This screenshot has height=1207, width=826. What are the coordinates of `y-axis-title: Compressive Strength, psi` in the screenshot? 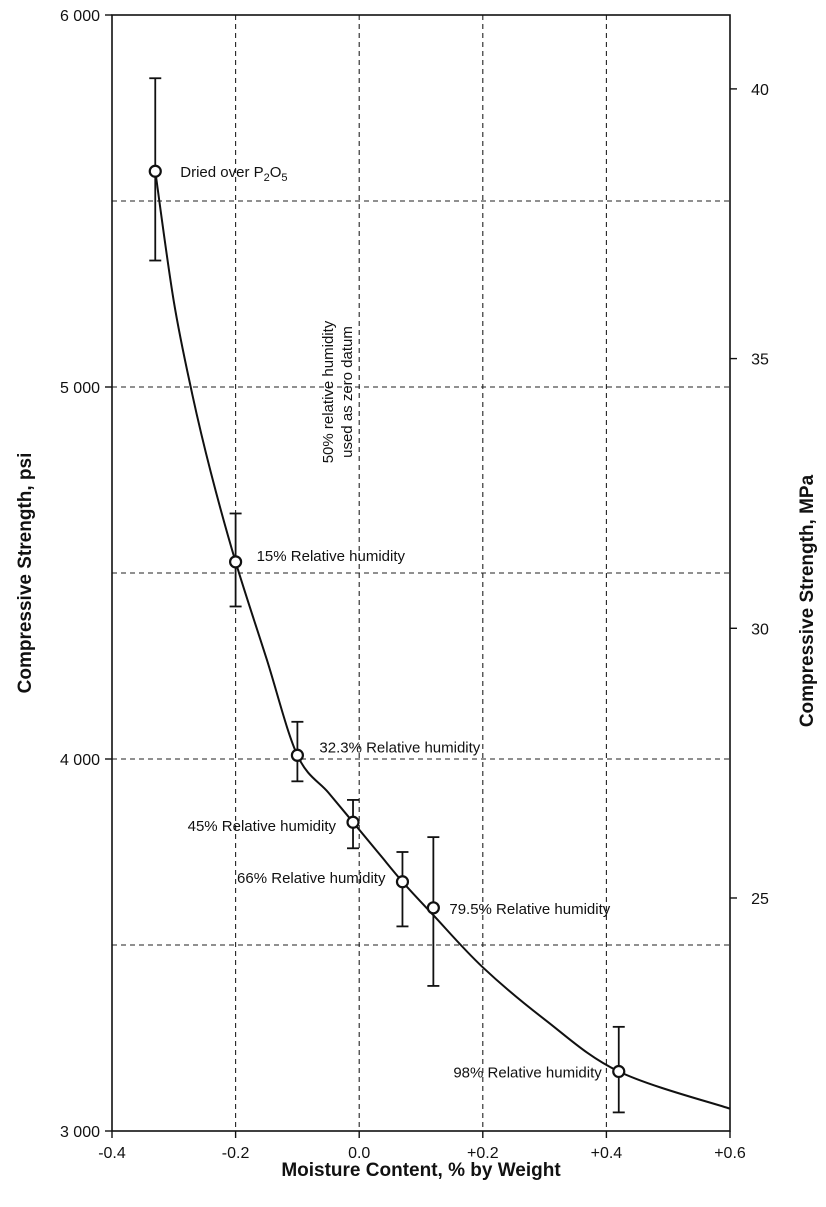 It's located at (25, 573).